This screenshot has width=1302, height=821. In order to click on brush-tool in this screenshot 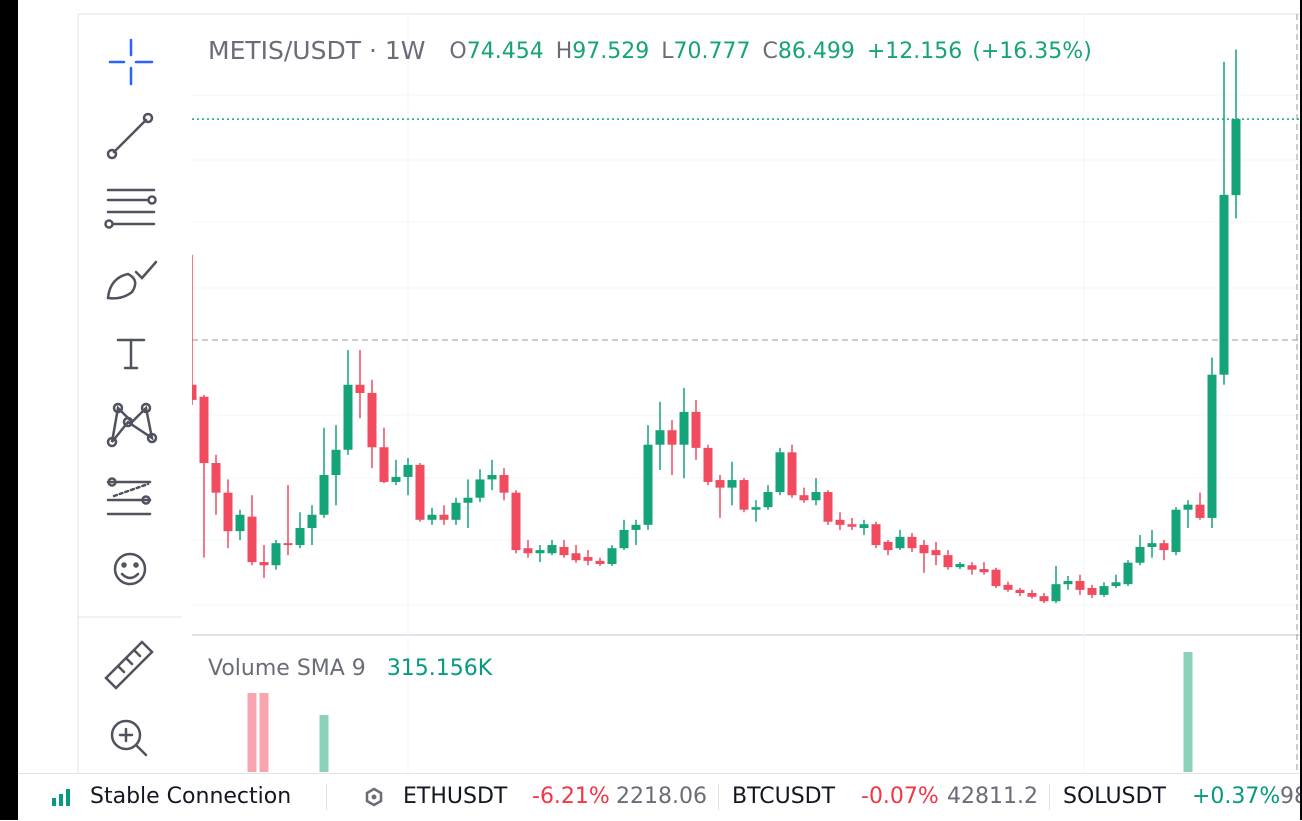, I will do `click(132, 280)`.